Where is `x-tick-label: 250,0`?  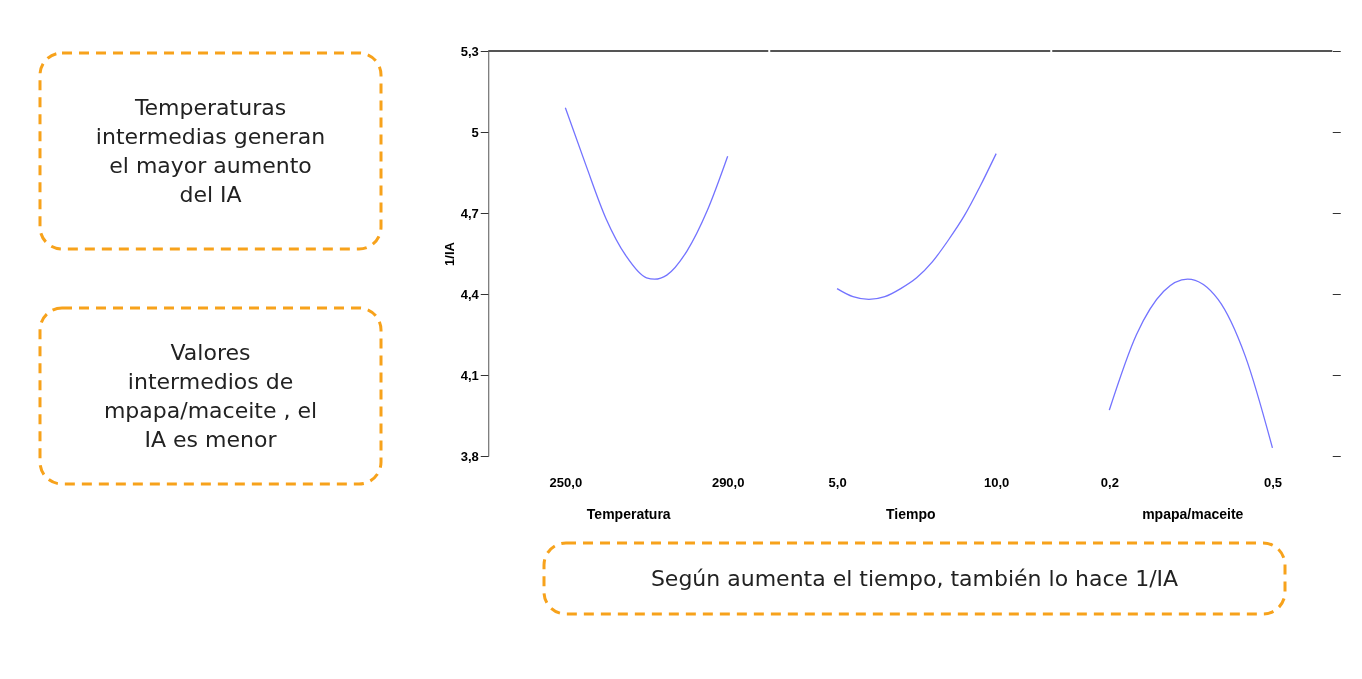
x-tick-label: 250,0 is located at coordinates (566, 482).